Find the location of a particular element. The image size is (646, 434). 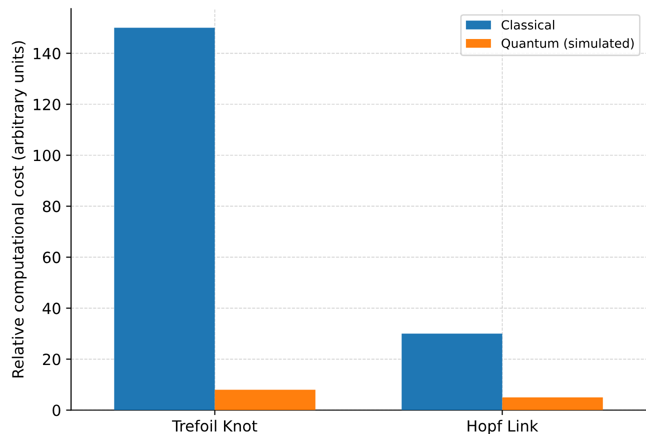

y-tick-label: 80 is located at coordinates (51, 206).